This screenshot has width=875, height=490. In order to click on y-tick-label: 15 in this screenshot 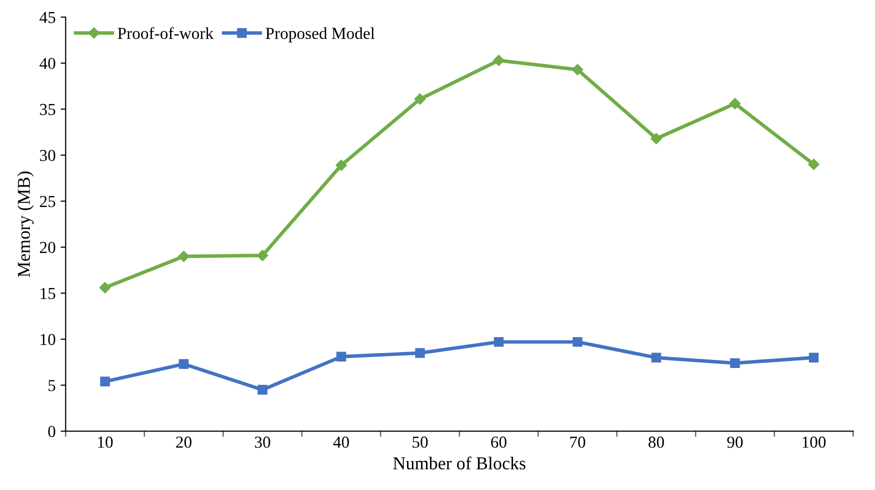, I will do `click(48, 294)`.